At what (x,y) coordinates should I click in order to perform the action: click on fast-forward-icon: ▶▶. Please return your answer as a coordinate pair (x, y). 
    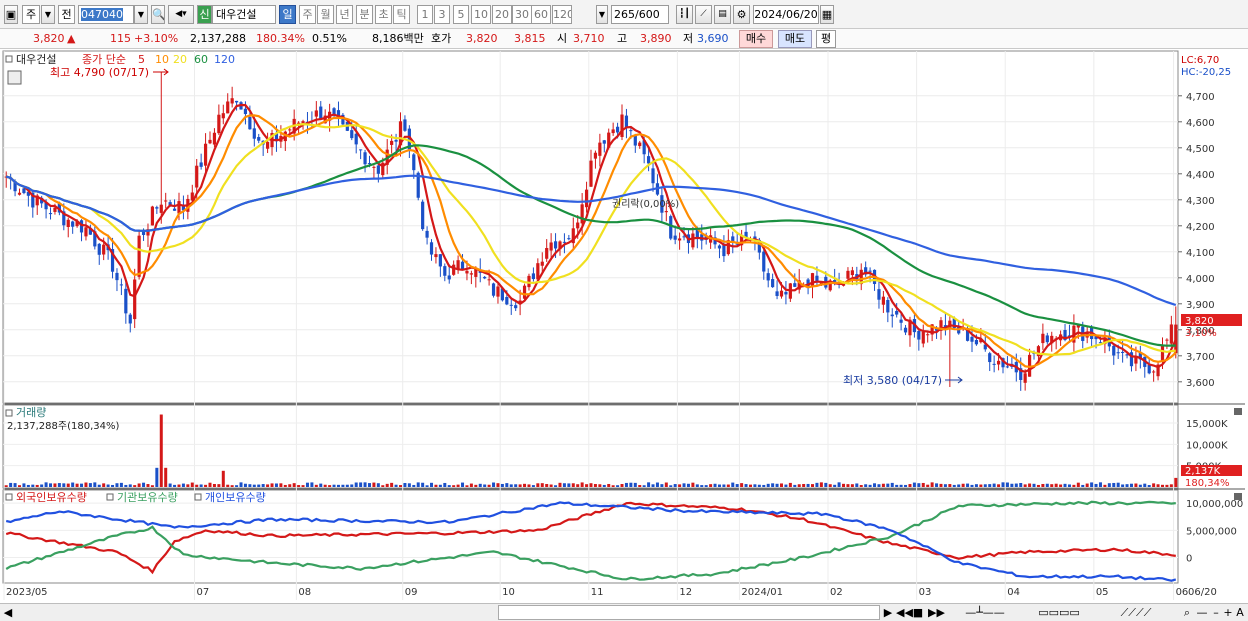
    Looking at the image, I should click on (936, 612).